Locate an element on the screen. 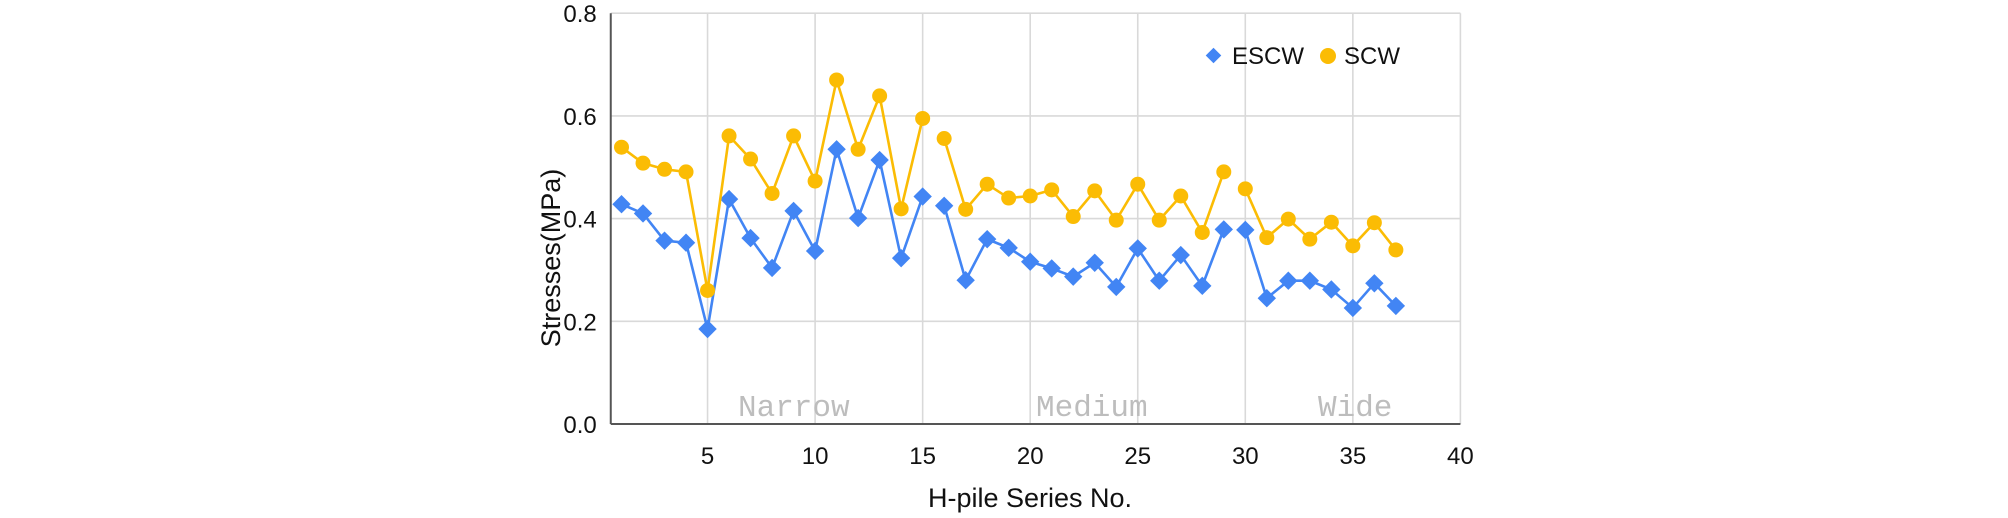  y-tick-label: 0.6 is located at coordinates (579, 117).